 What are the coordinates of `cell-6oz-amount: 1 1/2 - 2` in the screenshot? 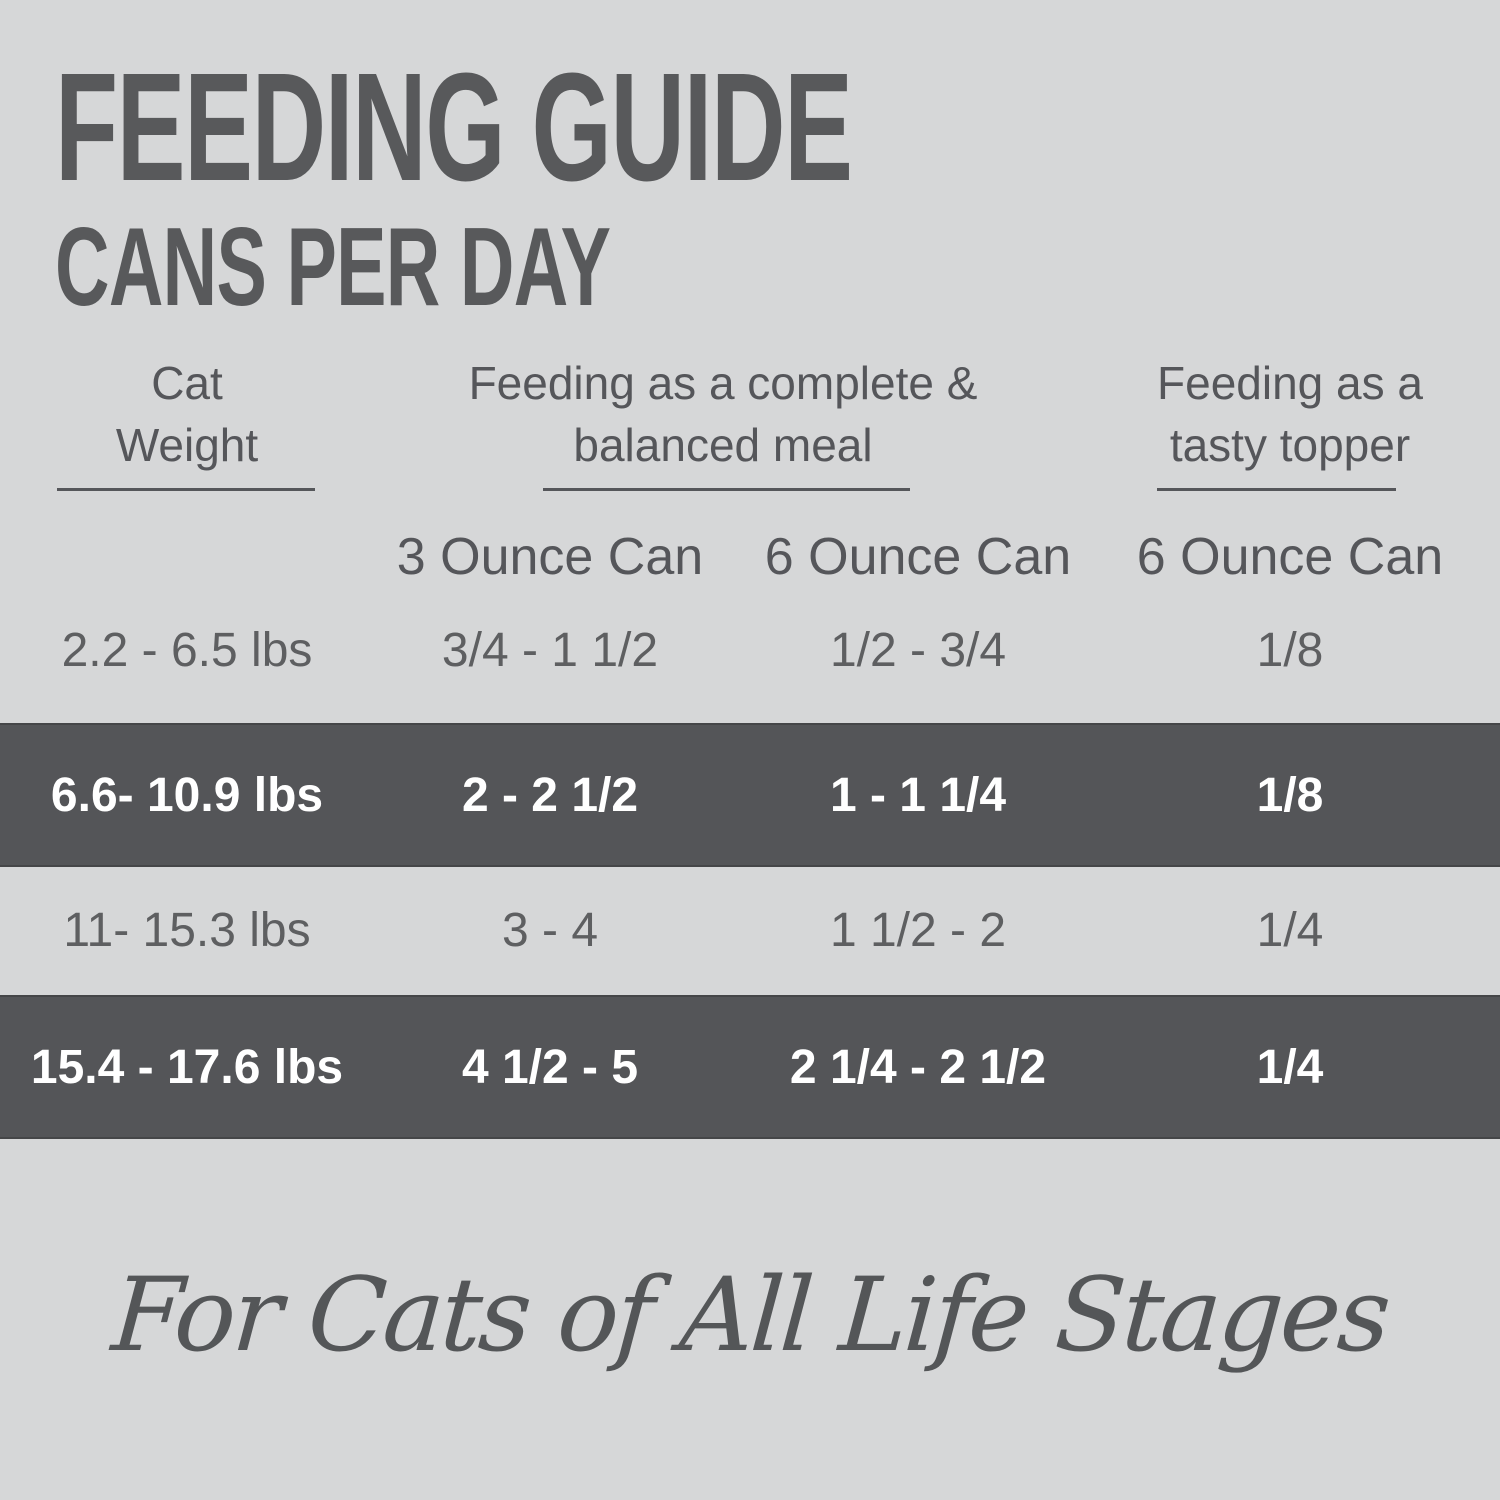 It's located at (918, 930).